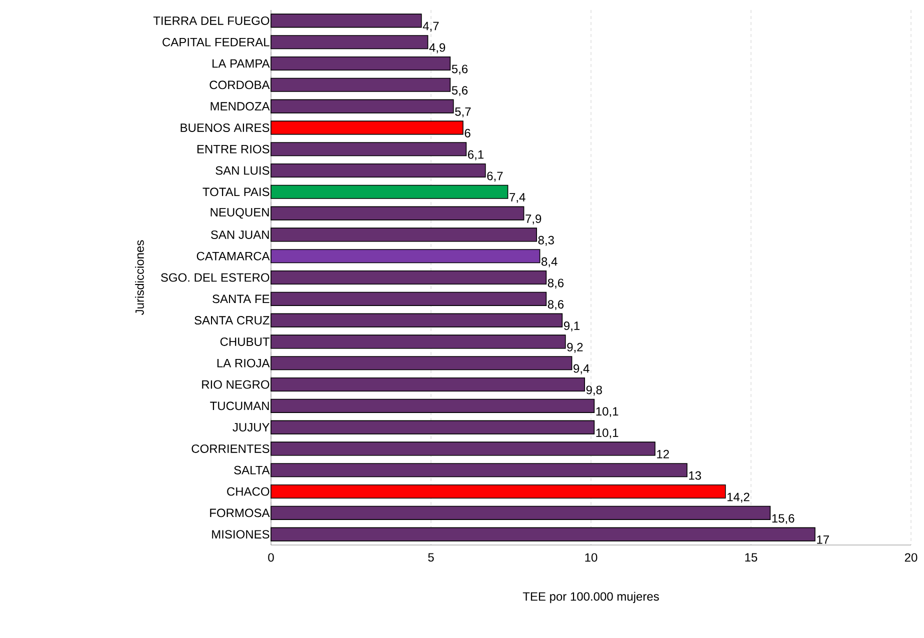 This screenshot has width=924, height=638. I want to click on y-tick-label: CORRIENTES, so click(231, 448).